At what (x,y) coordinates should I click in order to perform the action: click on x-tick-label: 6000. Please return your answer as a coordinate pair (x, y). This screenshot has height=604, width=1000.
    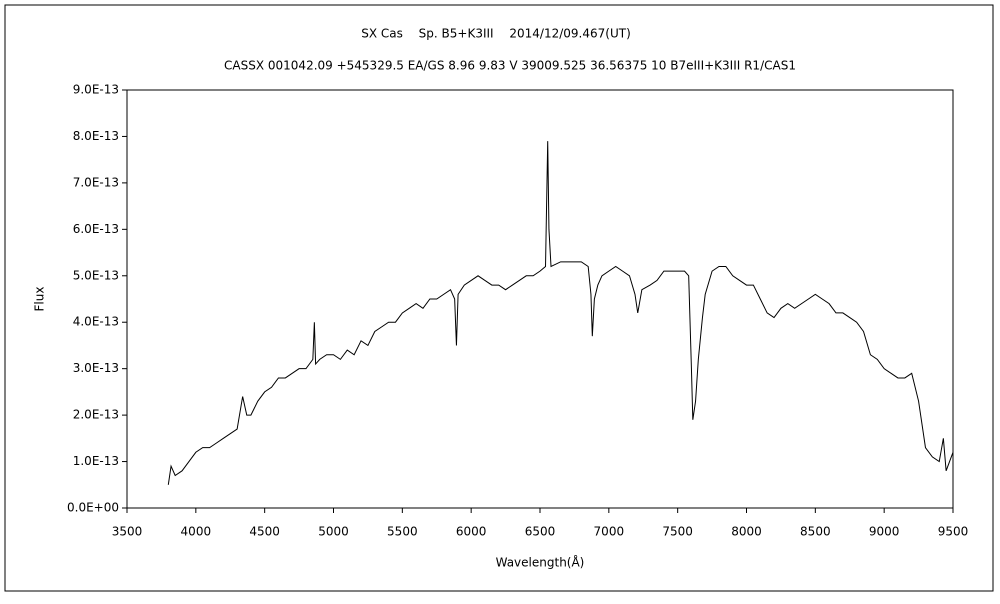
    Looking at the image, I should click on (471, 532).